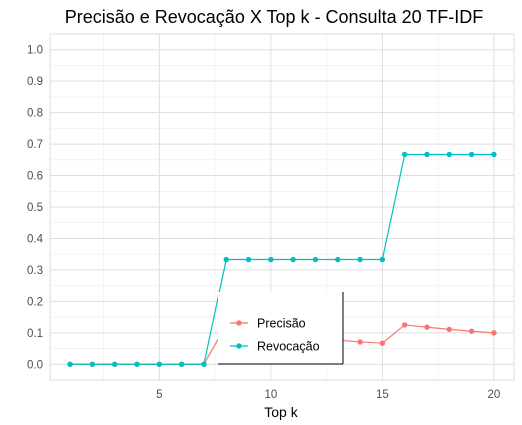 The height and width of the screenshot is (425, 522). I want to click on x-tick-label: 15, so click(382, 395).